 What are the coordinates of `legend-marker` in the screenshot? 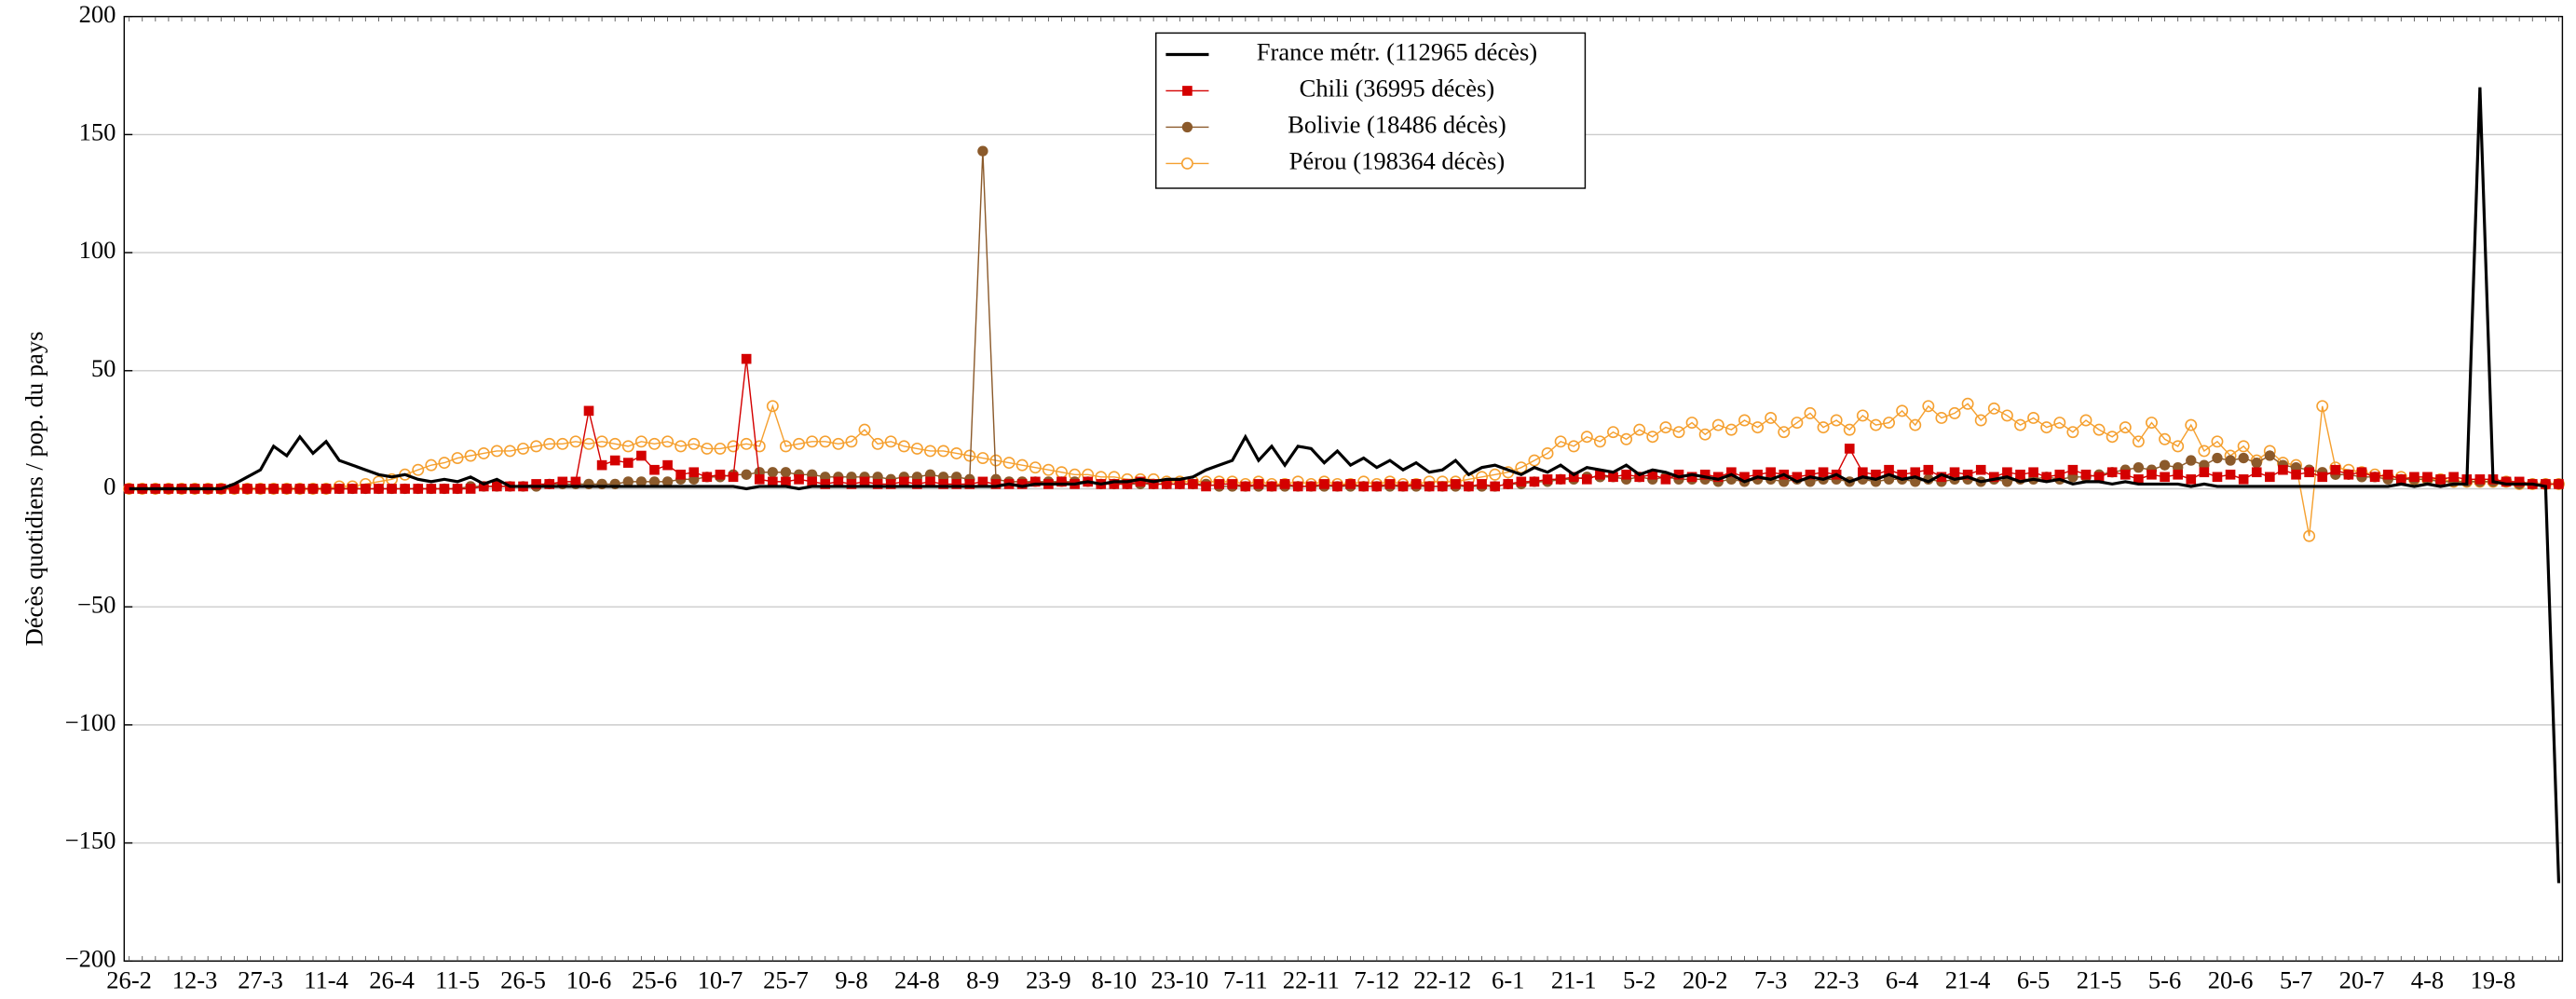 It's located at (1186, 163).